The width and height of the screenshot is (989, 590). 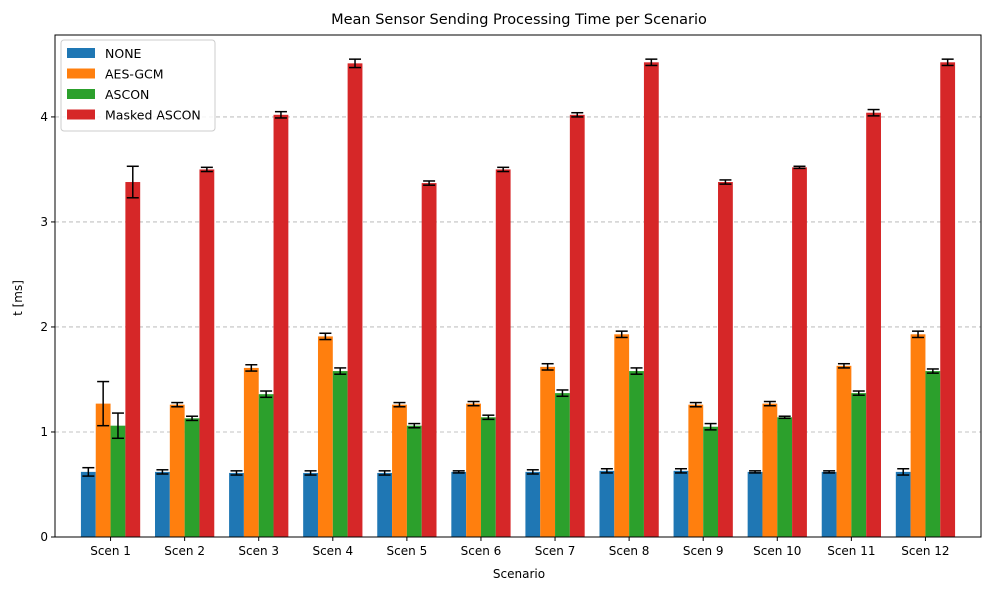 What do you see at coordinates (703, 551) in the screenshot?
I see `x-tick-label: Scen 9` at bounding box center [703, 551].